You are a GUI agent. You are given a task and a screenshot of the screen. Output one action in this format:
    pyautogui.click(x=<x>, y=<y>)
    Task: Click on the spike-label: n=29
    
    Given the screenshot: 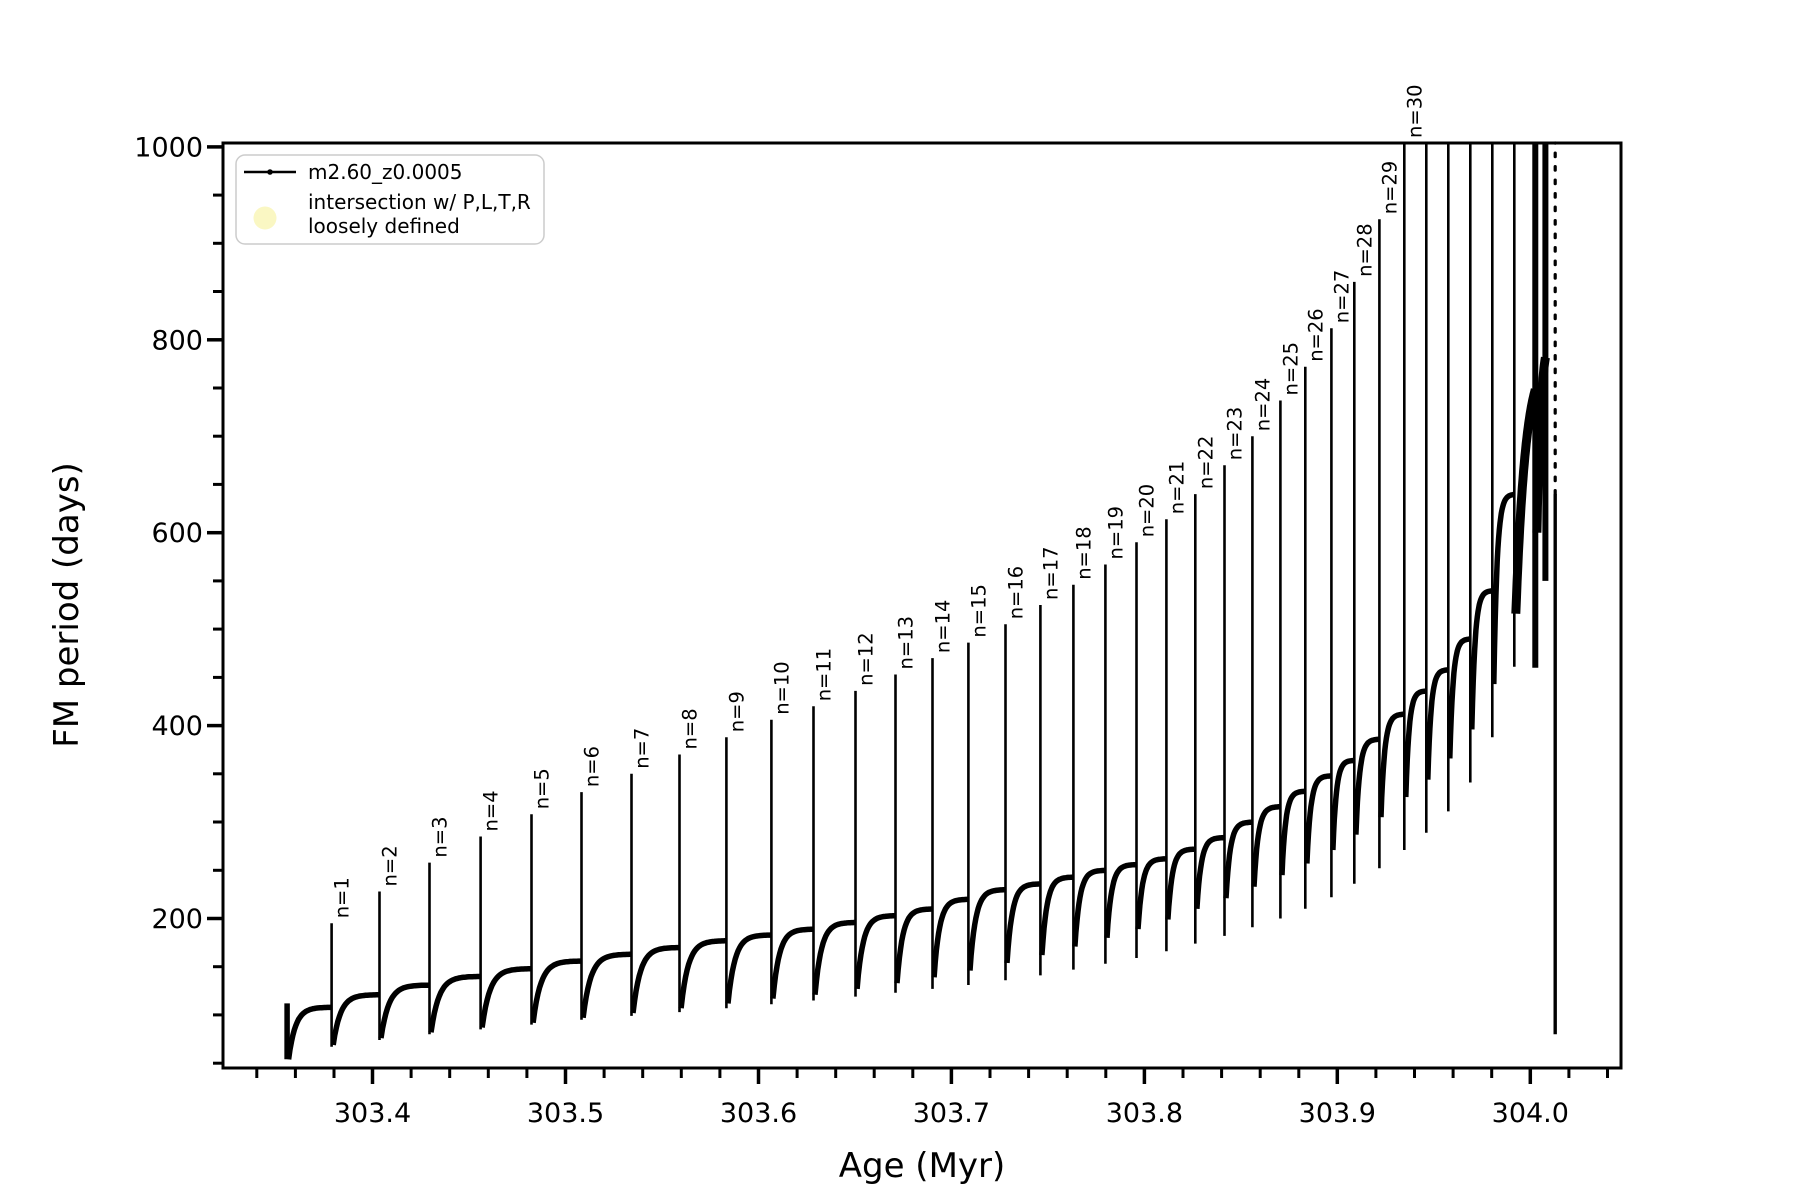 What is the action you would take?
    pyautogui.click(x=1389, y=188)
    